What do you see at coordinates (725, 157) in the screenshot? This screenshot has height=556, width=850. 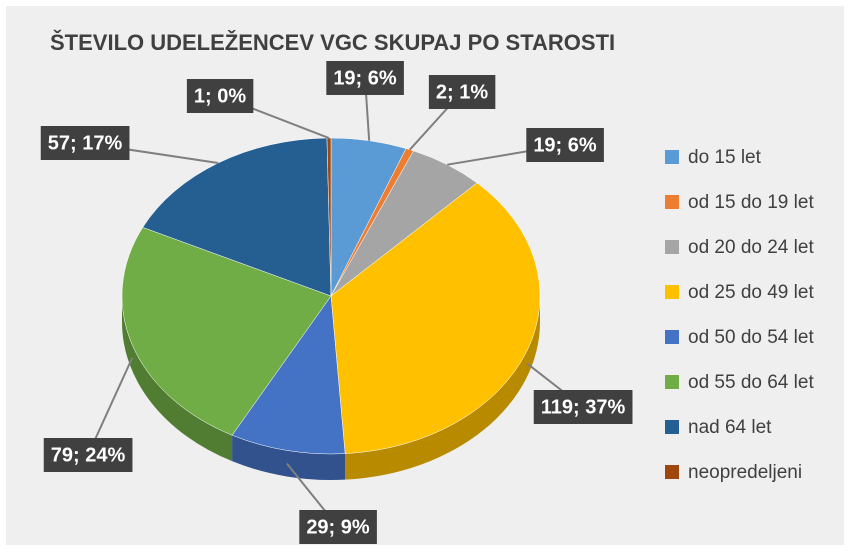 I see `legend-label: do 15 let` at bounding box center [725, 157].